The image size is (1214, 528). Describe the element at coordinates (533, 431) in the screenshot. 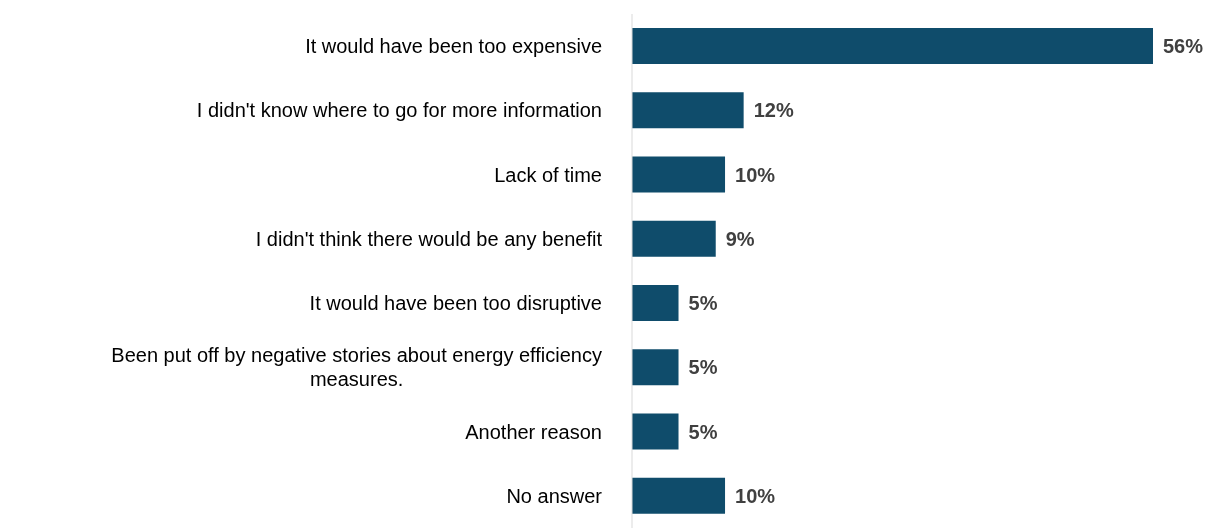

I see `y-tick-label: Another reason` at that location.